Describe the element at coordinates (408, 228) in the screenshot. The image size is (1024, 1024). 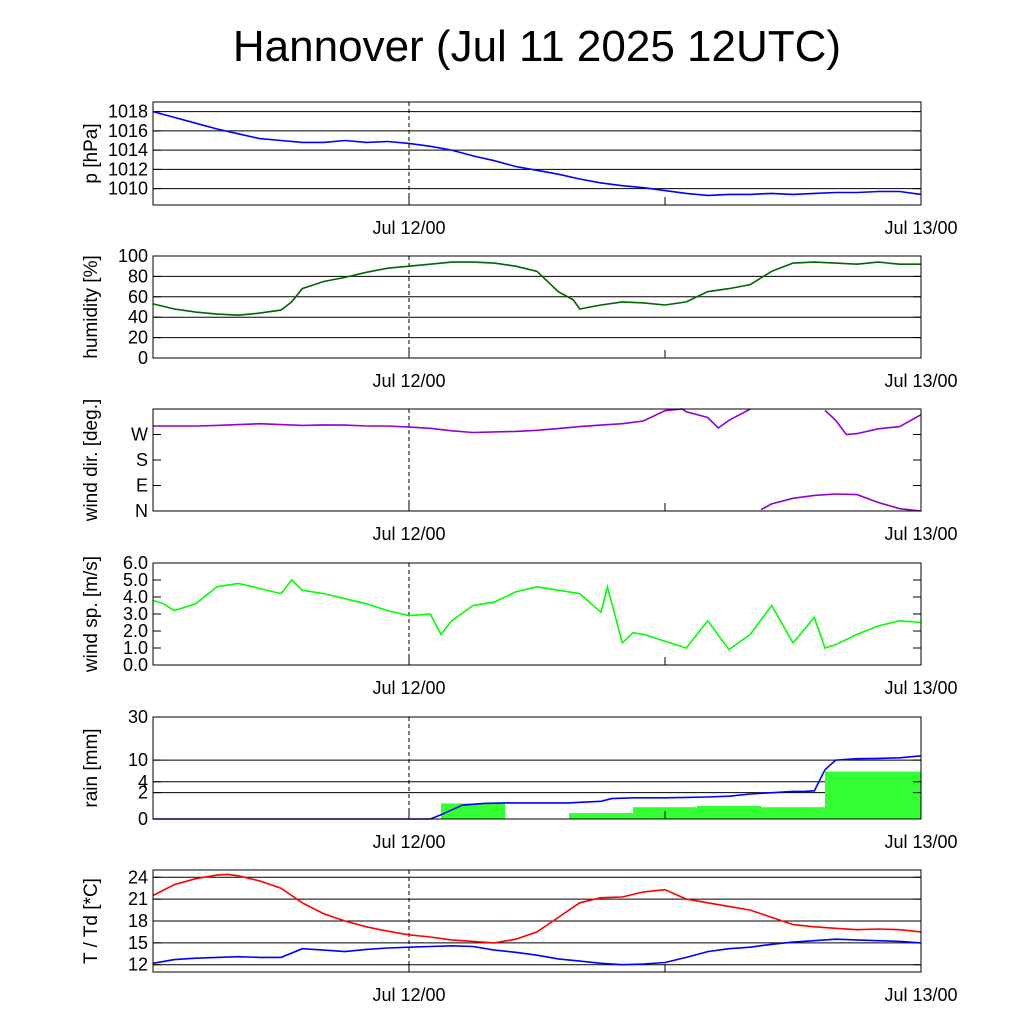
I see `xtick-label-jul12-0: Jul 12/00` at that location.